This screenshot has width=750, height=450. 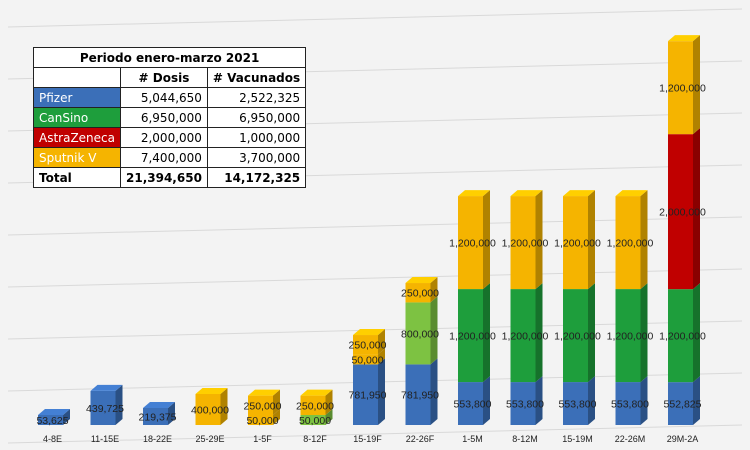 I want to click on bar-1-5F, so click(x=264, y=407).